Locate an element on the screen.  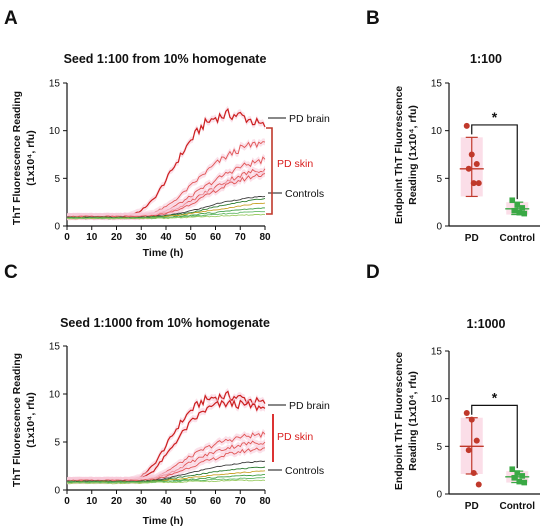
x-axis-label-a: Time (h) is located at coordinates (163, 253).